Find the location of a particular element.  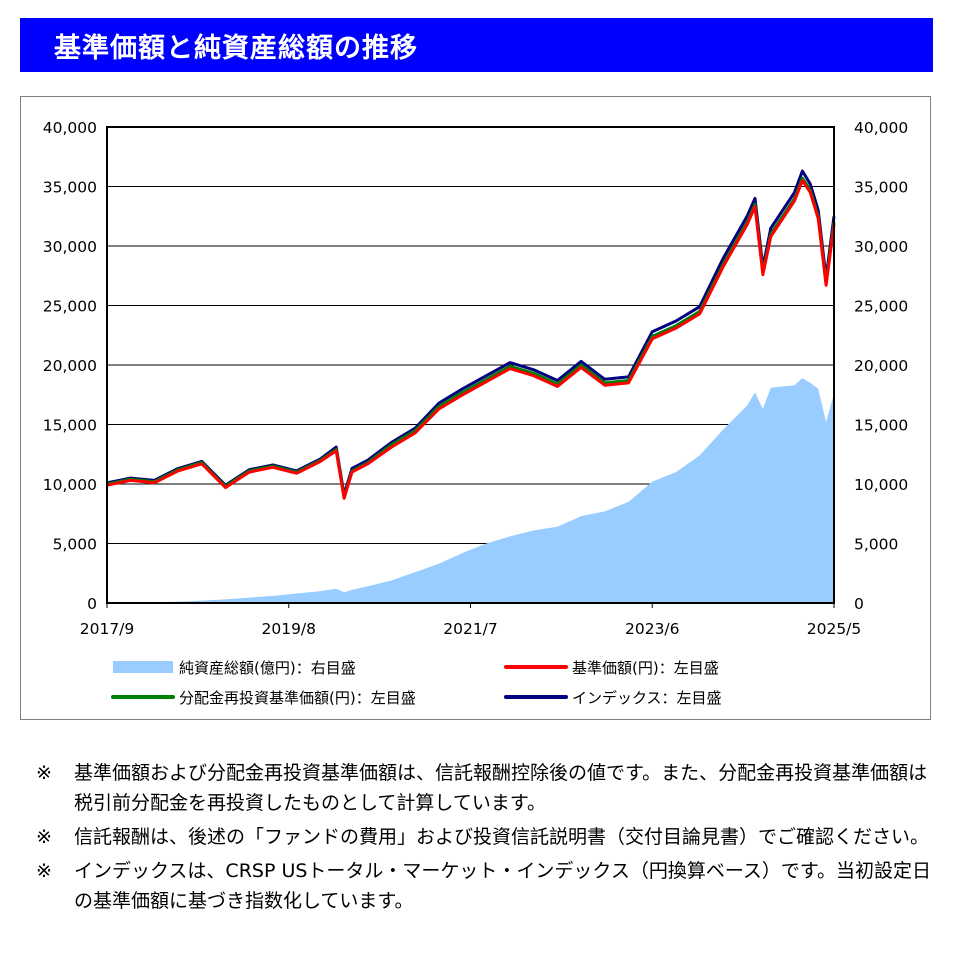

x-tick-label: 2017/9 is located at coordinates (107, 629).